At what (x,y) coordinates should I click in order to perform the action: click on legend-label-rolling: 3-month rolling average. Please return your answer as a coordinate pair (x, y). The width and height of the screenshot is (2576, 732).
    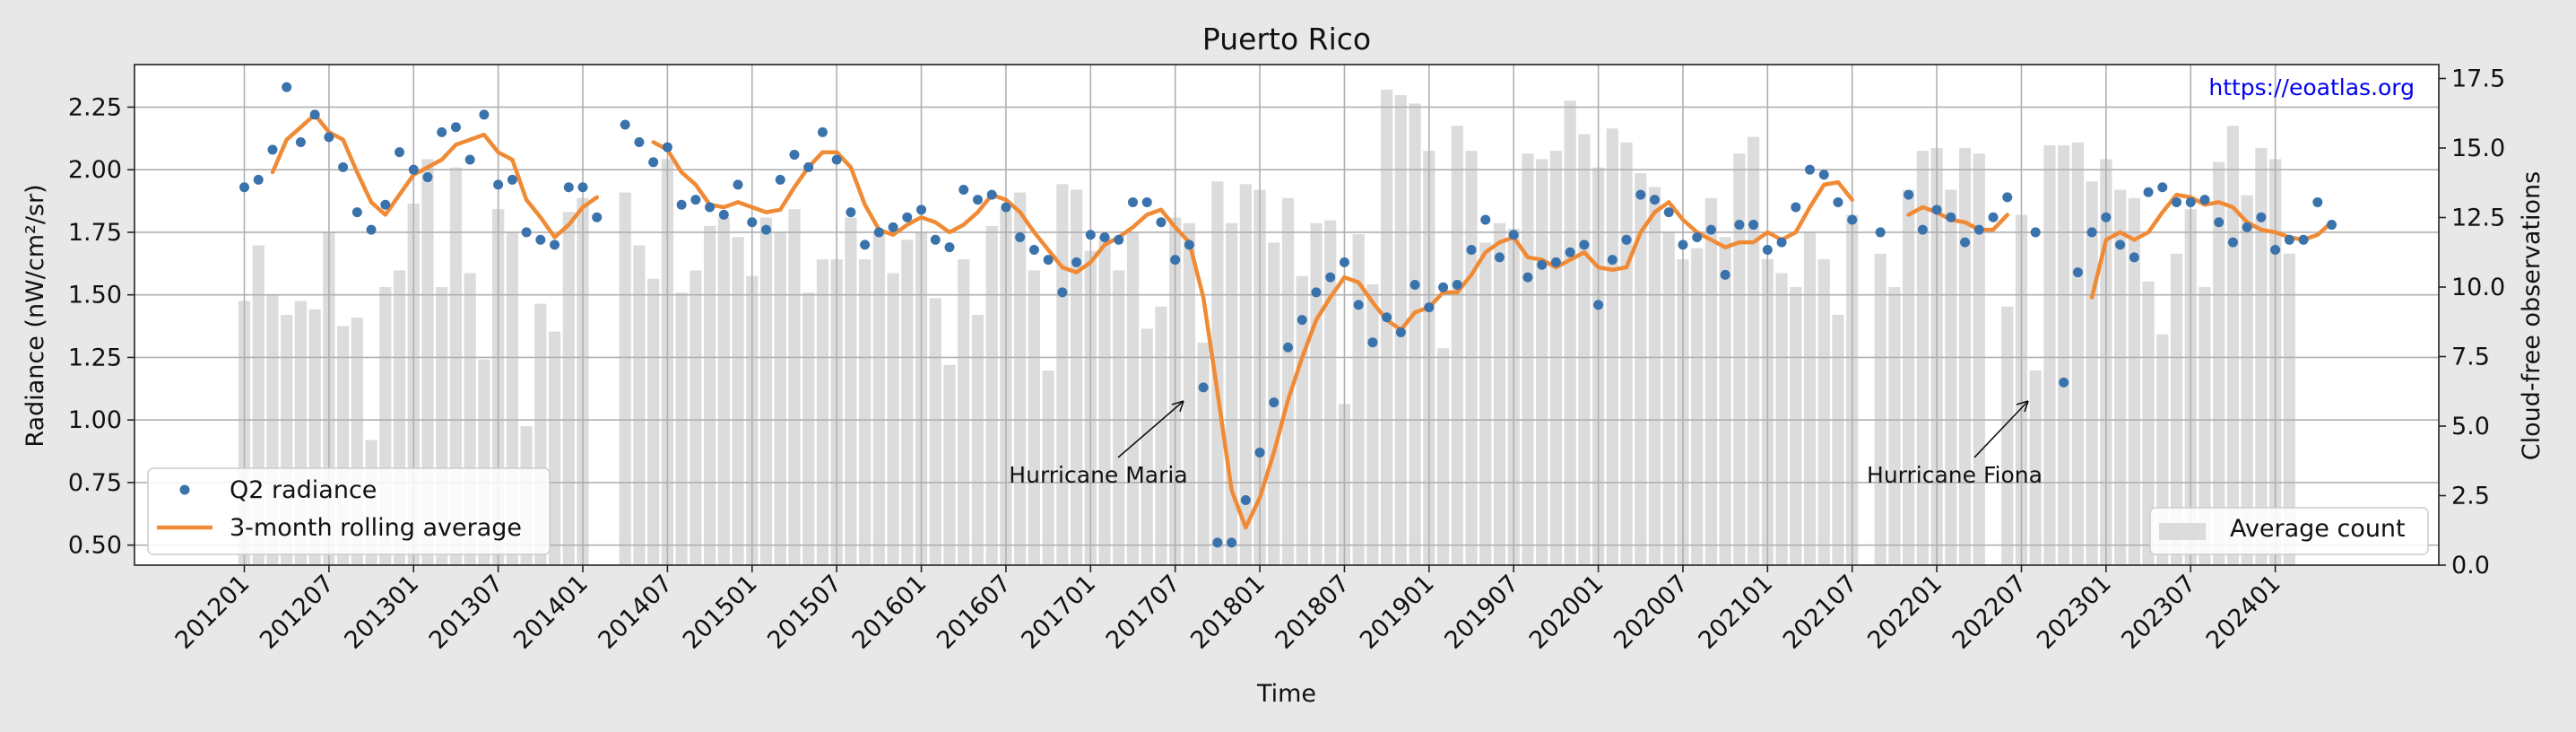
    Looking at the image, I should click on (376, 528).